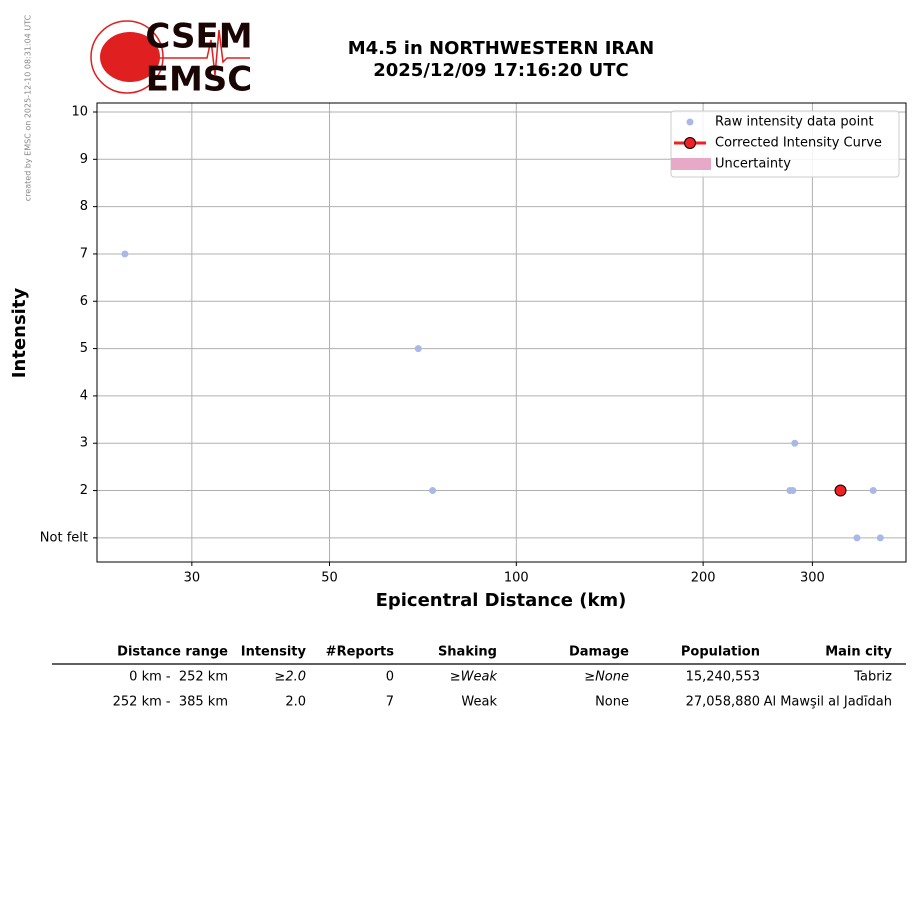 The width and height of the screenshot is (915, 909). What do you see at coordinates (170, 702) in the screenshot?
I see `table-cell: 252 km - 385 km` at bounding box center [170, 702].